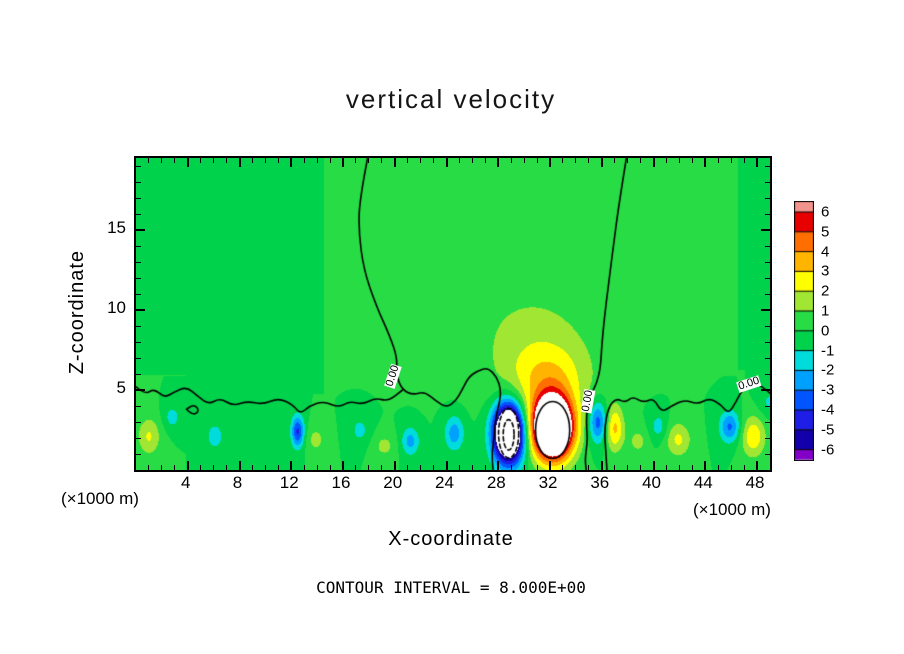  What do you see at coordinates (451, 99) in the screenshot?
I see `plot-title: vertical velocity` at bounding box center [451, 99].